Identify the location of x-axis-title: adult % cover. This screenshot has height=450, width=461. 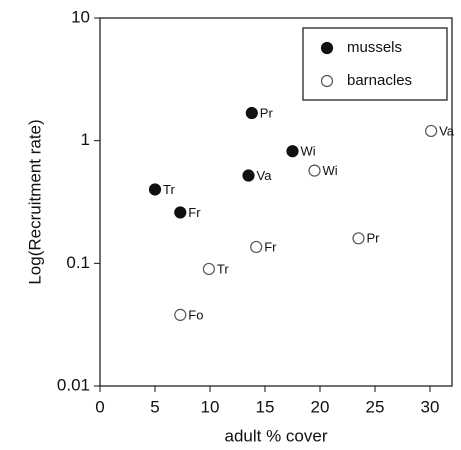
(276, 435).